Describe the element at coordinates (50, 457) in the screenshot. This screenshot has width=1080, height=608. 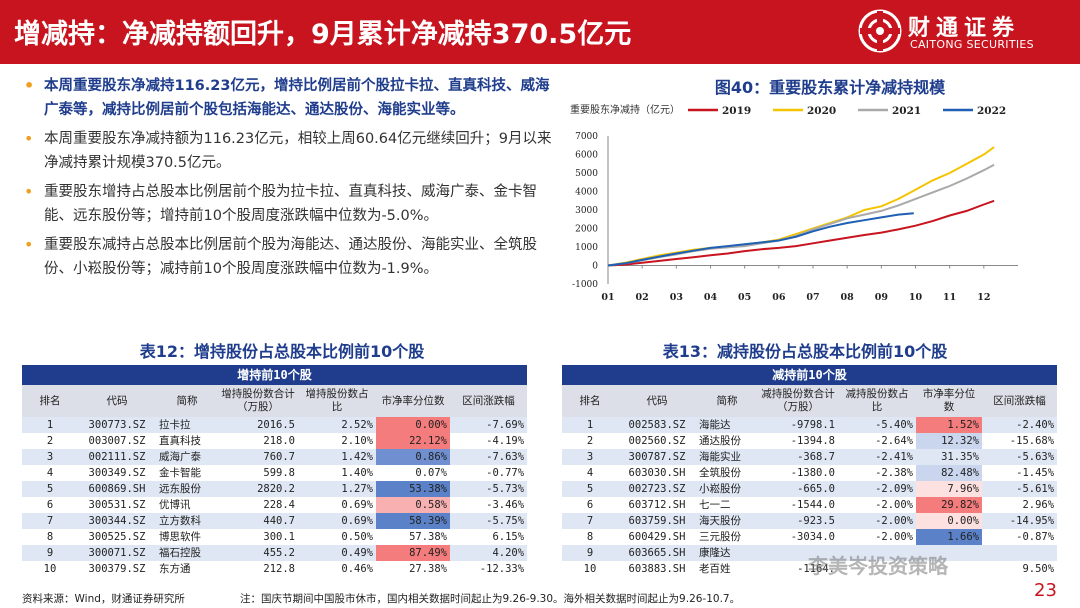
I see `cell-rank: 3` at that location.